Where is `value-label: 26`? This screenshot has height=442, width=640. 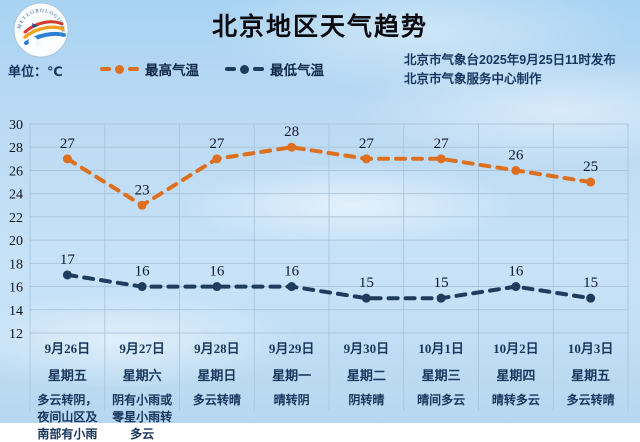
value-label: 26 is located at coordinates (516, 155).